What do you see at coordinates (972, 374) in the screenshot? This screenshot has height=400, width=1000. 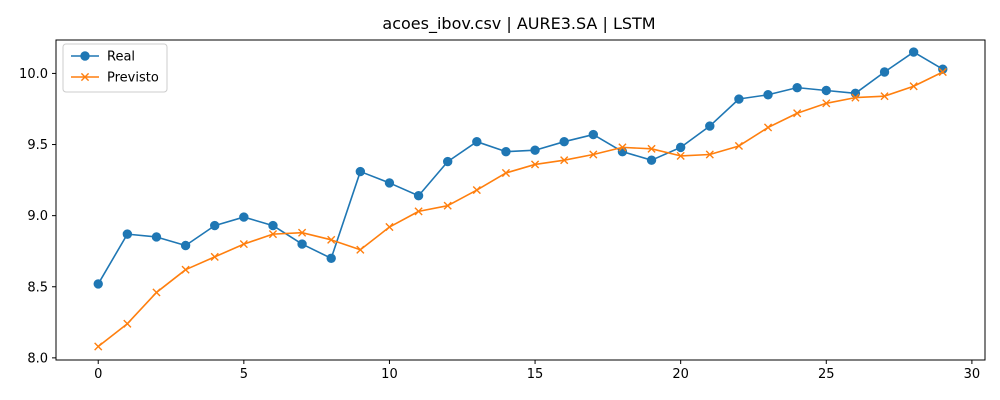 I see `x-tick-label: 30` at bounding box center [972, 374].